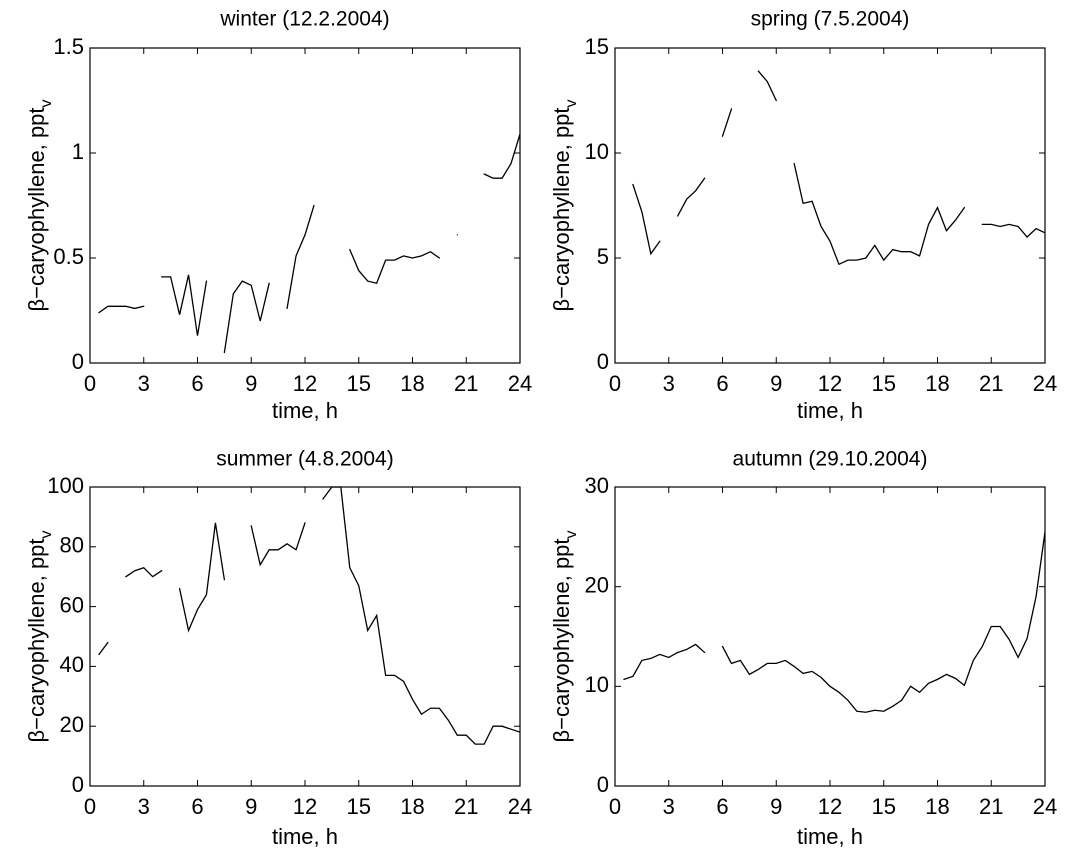  I want to click on y-tick-label: 80, so click(72, 545).